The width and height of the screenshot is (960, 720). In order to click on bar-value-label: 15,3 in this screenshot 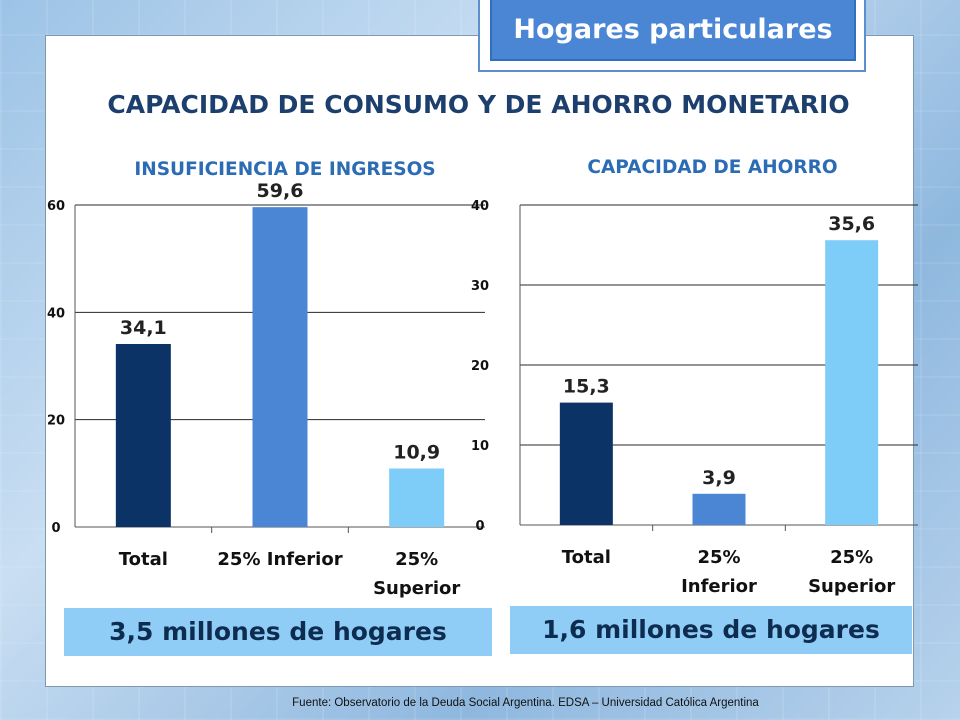, I will do `click(586, 387)`.